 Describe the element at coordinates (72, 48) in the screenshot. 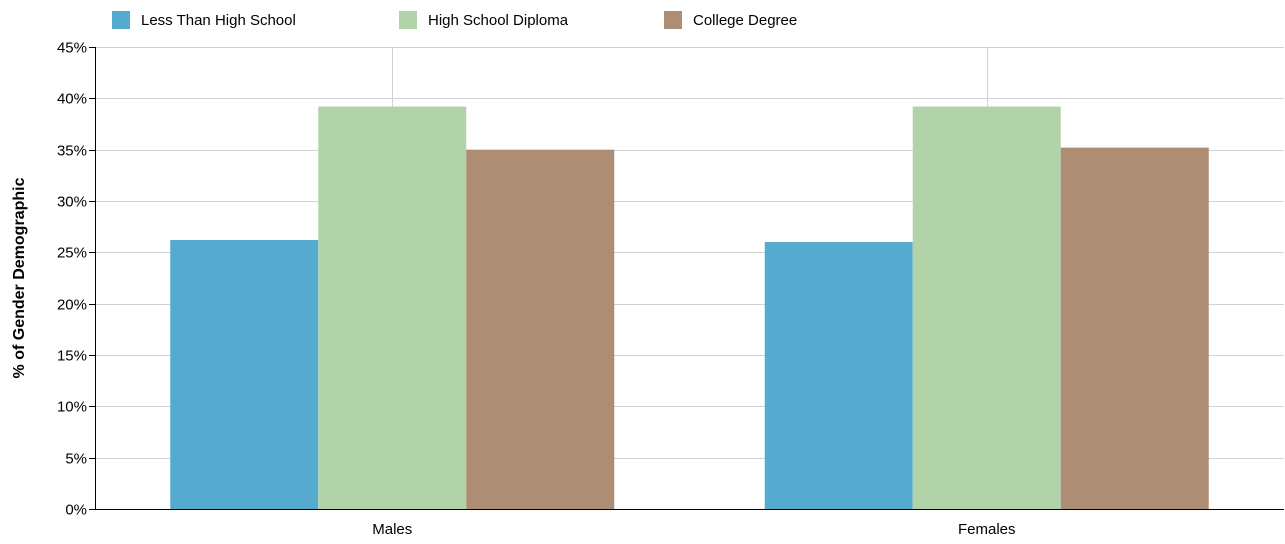

I see `y-tick-label: 45%` at that location.